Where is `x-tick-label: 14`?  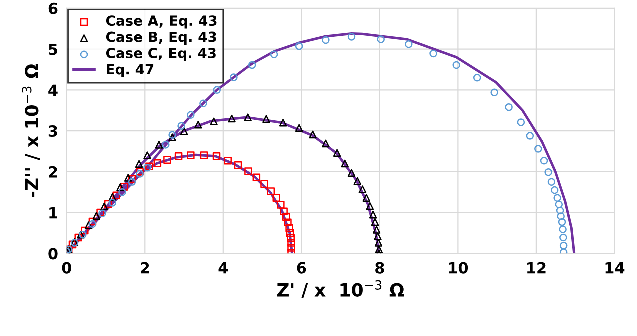 x-tick-label: 14 is located at coordinates (615, 268).